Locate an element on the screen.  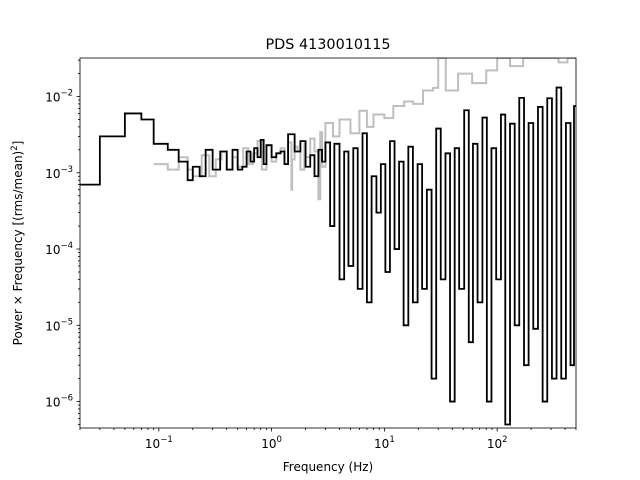
y-tick-label: 10⁻⁶ is located at coordinates (59, 402).